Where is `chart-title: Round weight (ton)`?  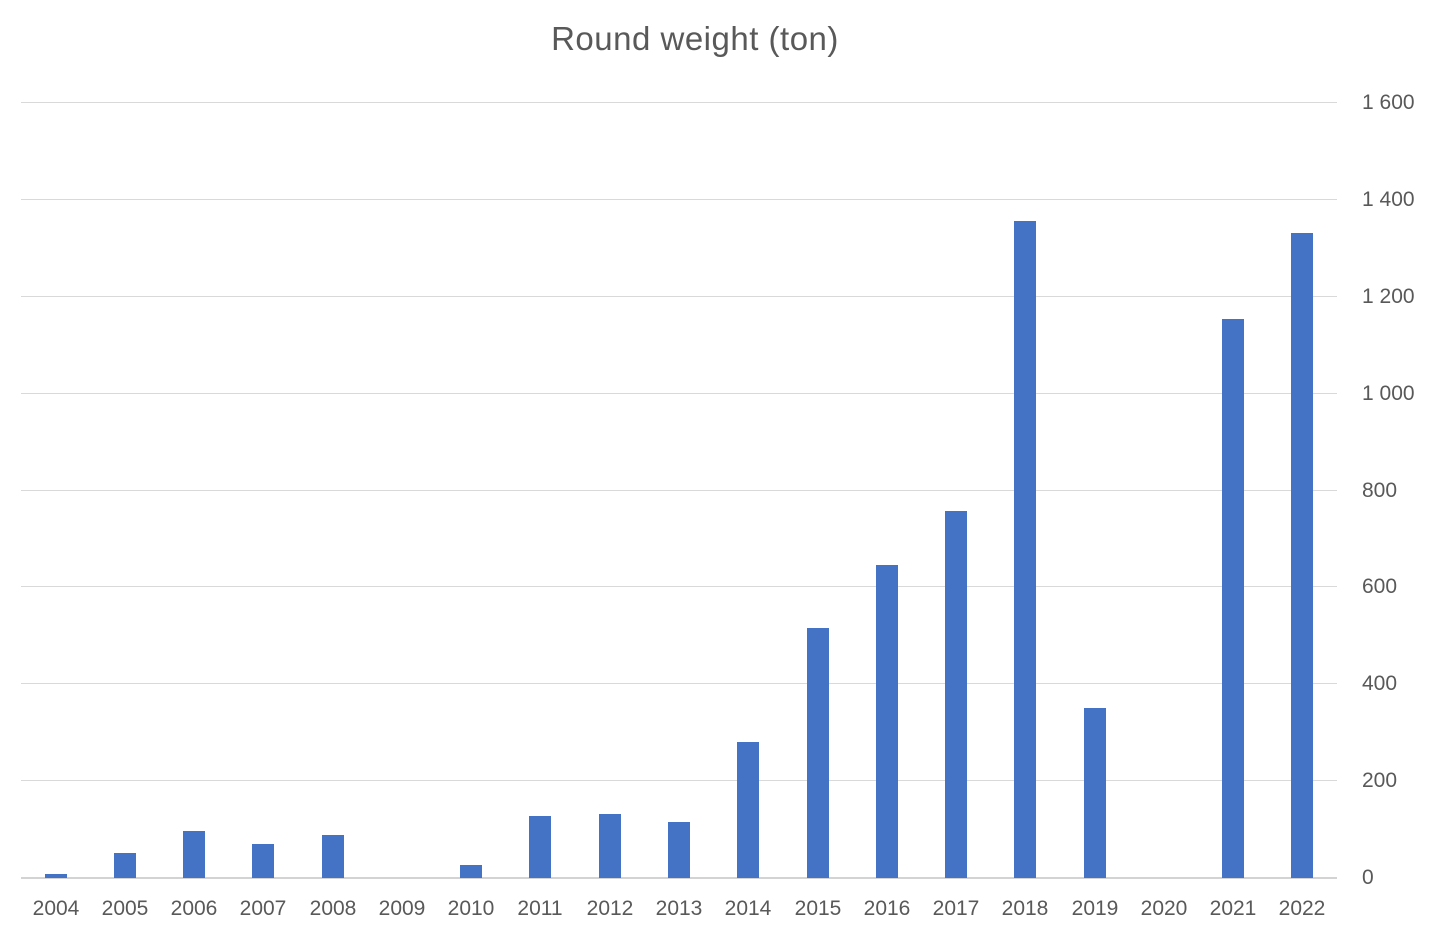
chart-title: Round weight (ton) is located at coordinates (695, 38).